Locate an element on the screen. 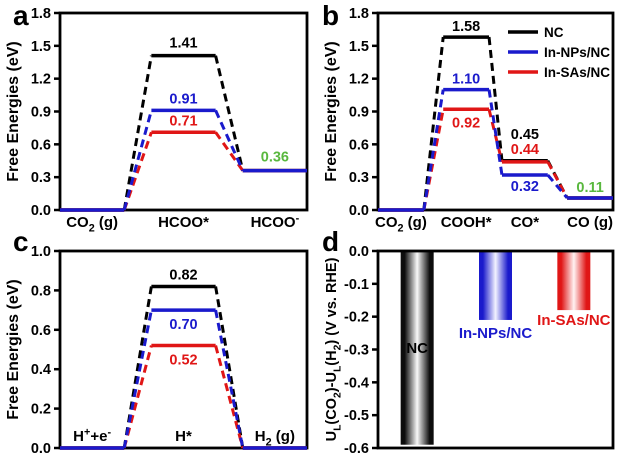 The width and height of the screenshot is (640, 470). panel-letter-a: a is located at coordinates (21, 15).